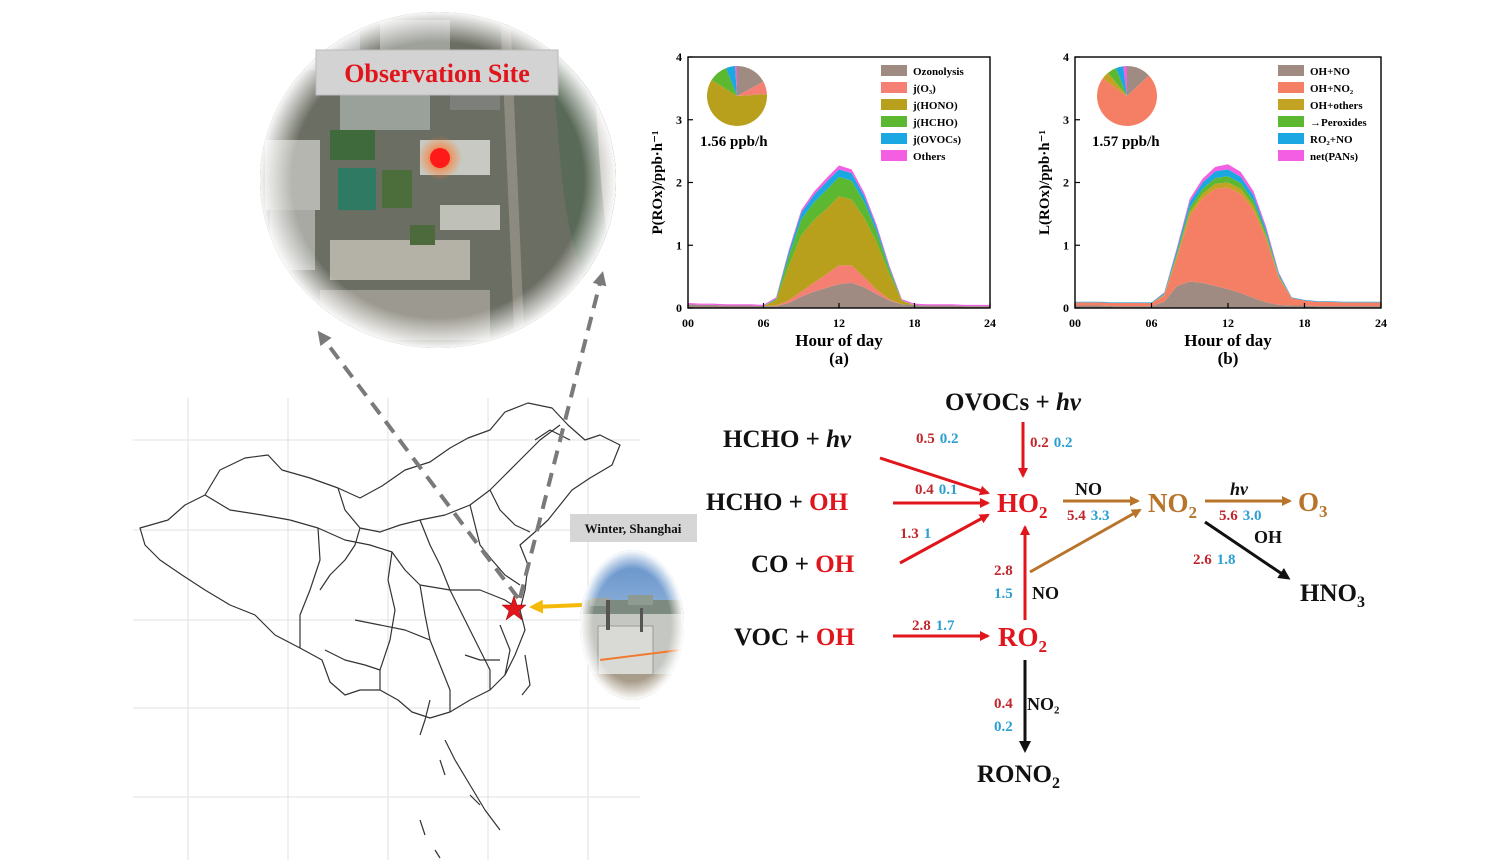  What do you see at coordinates (438, 180) in the screenshot?
I see `satellite-image: Observation Site` at bounding box center [438, 180].